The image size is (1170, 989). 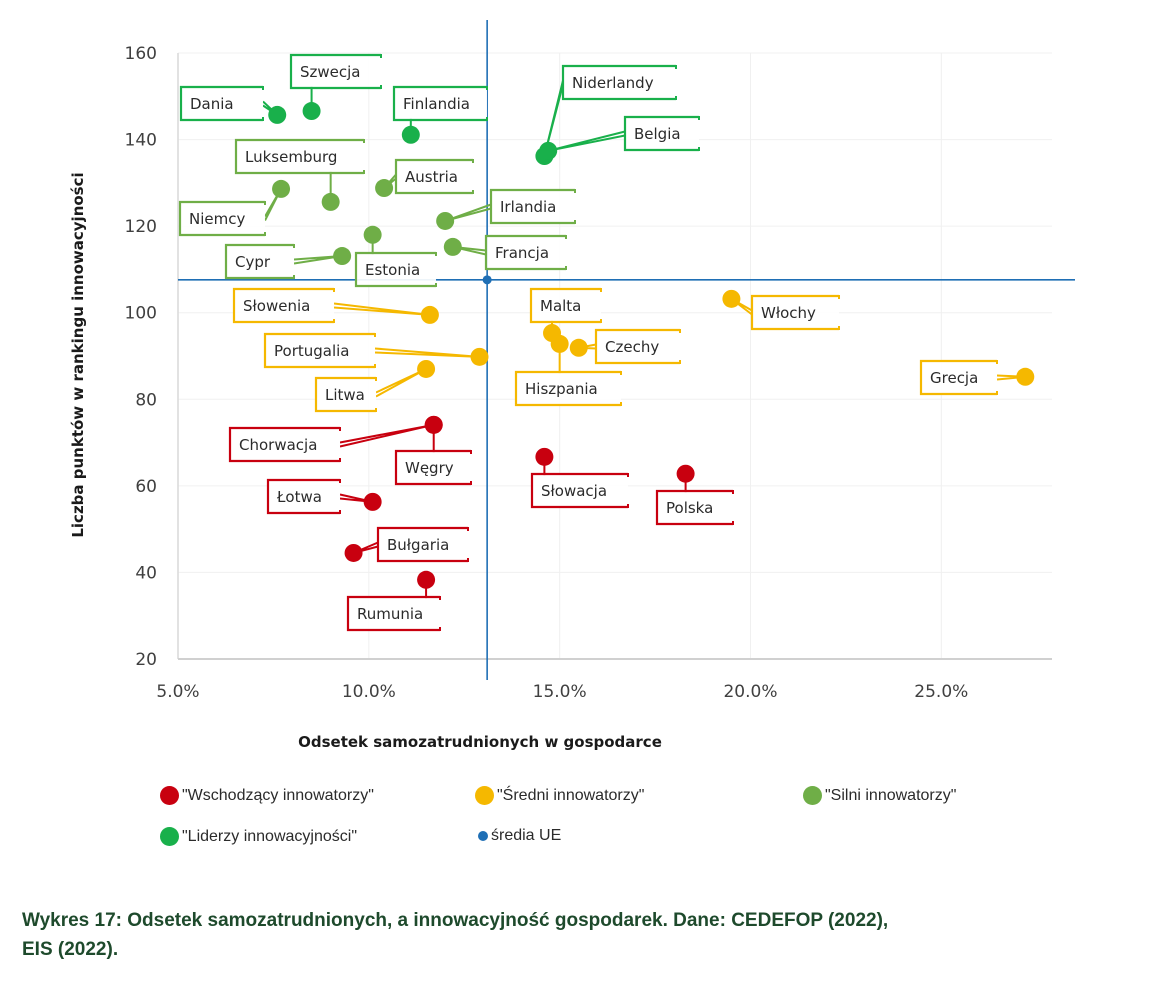 What do you see at coordinates (632, 347) in the screenshot?
I see `data-label: Czechy` at bounding box center [632, 347].